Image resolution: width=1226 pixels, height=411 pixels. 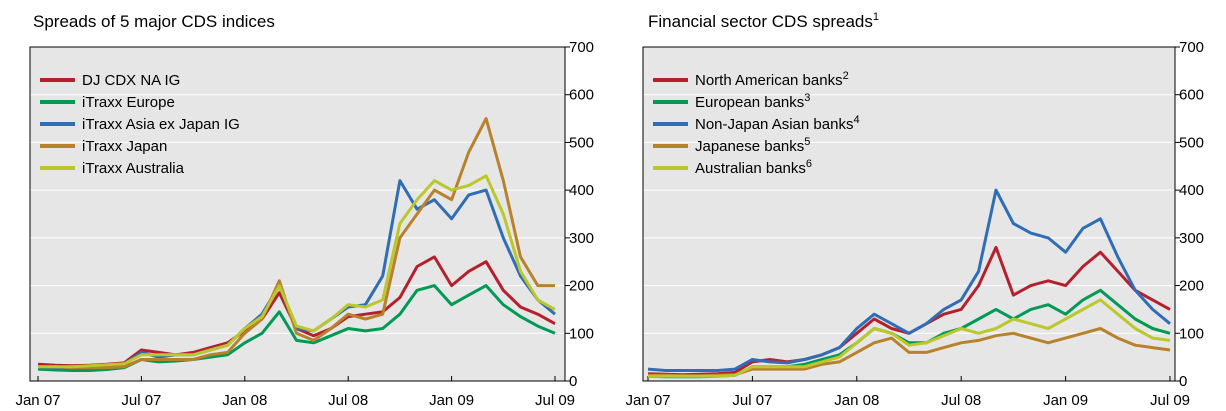 I want to click on legend-label: European banks3, so click(x=752, y=101).